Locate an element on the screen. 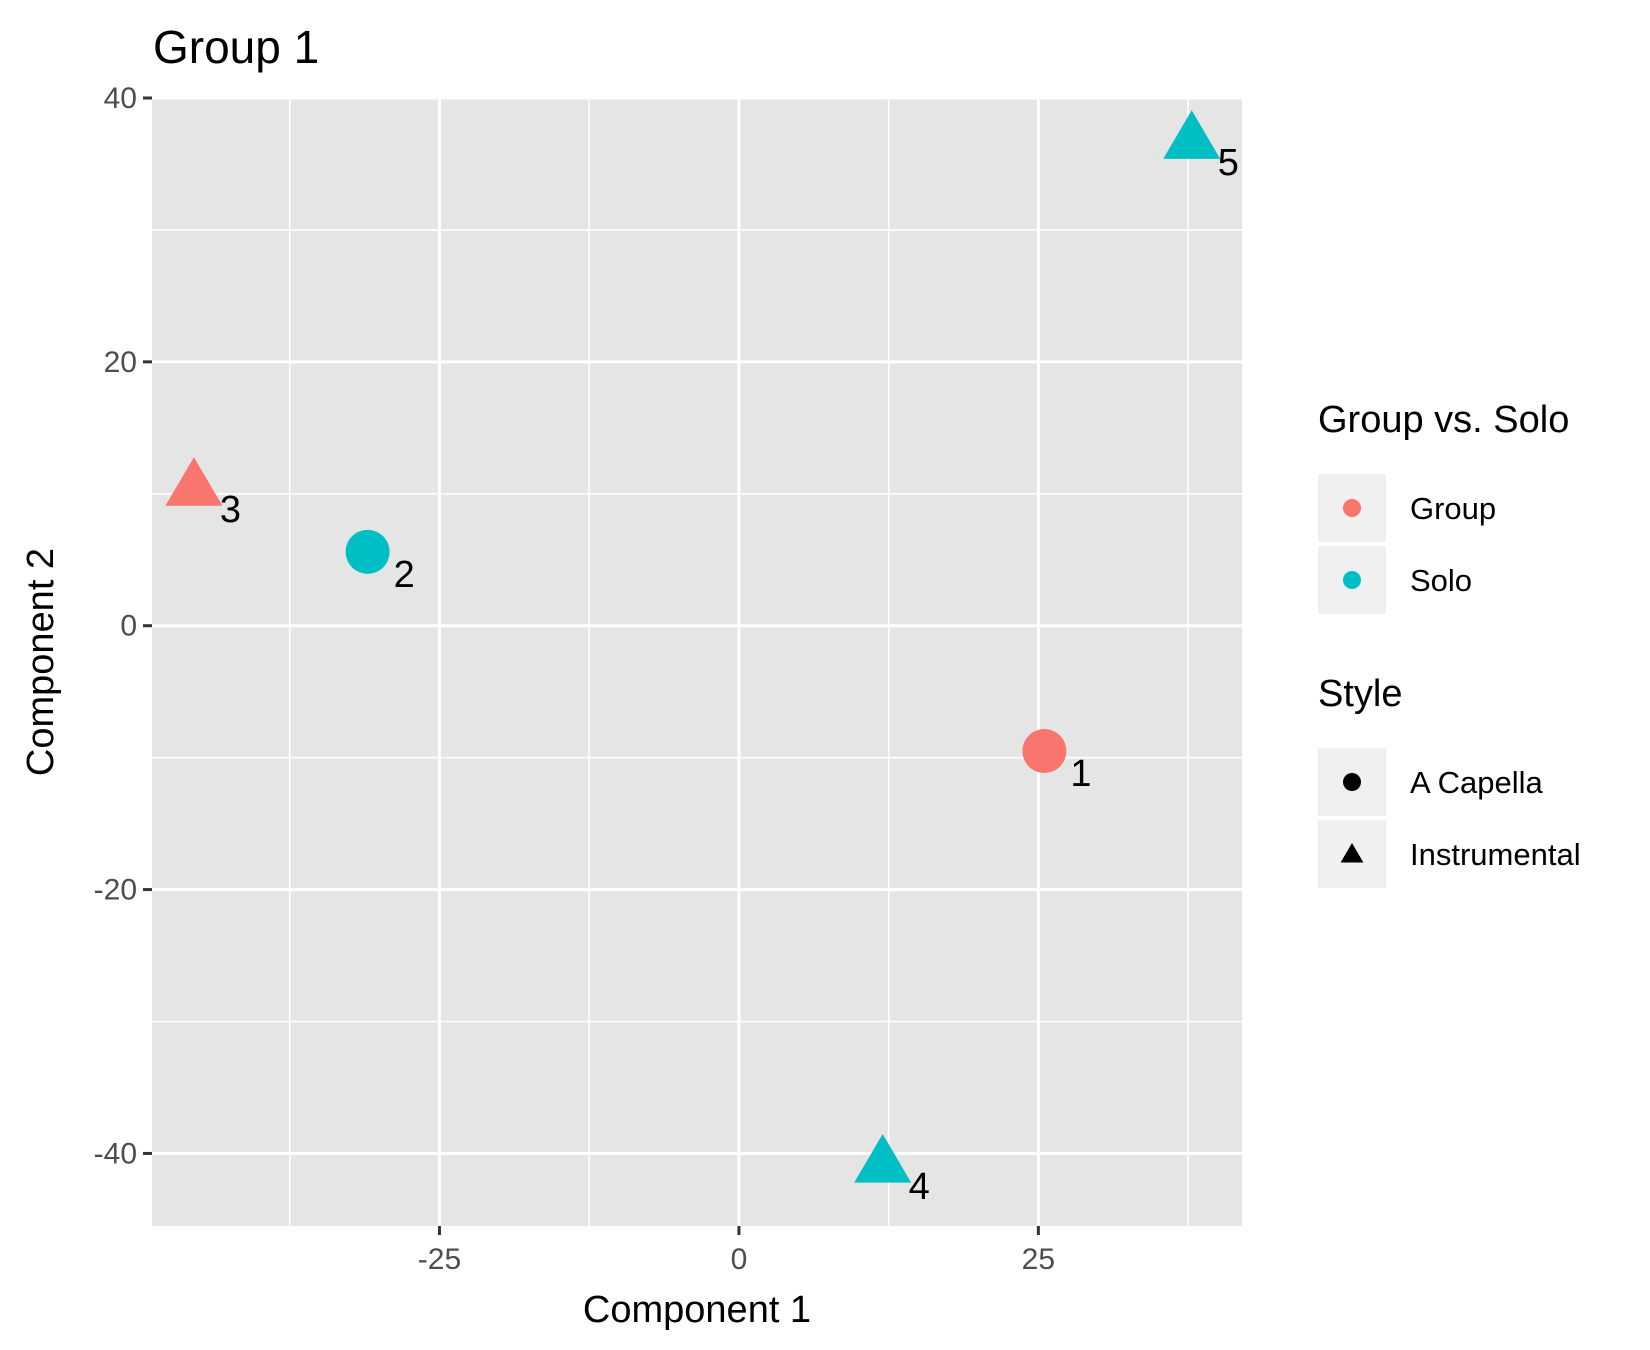  y-tick-label: -20 is located at coordinates (115, 890).